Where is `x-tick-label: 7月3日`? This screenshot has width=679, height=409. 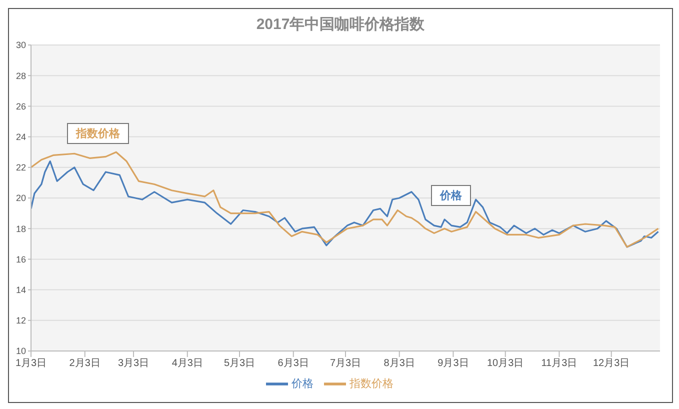 x-tick-label: 7月3日 is located at coordinates (346, 364).